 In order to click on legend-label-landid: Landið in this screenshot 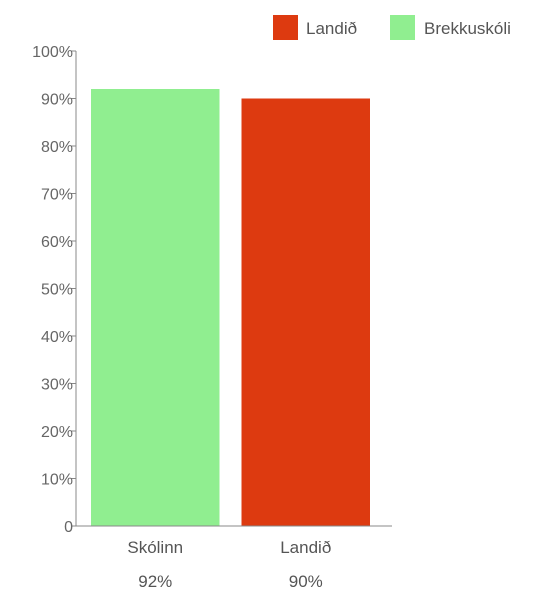, I will do `click(331, 28)`.